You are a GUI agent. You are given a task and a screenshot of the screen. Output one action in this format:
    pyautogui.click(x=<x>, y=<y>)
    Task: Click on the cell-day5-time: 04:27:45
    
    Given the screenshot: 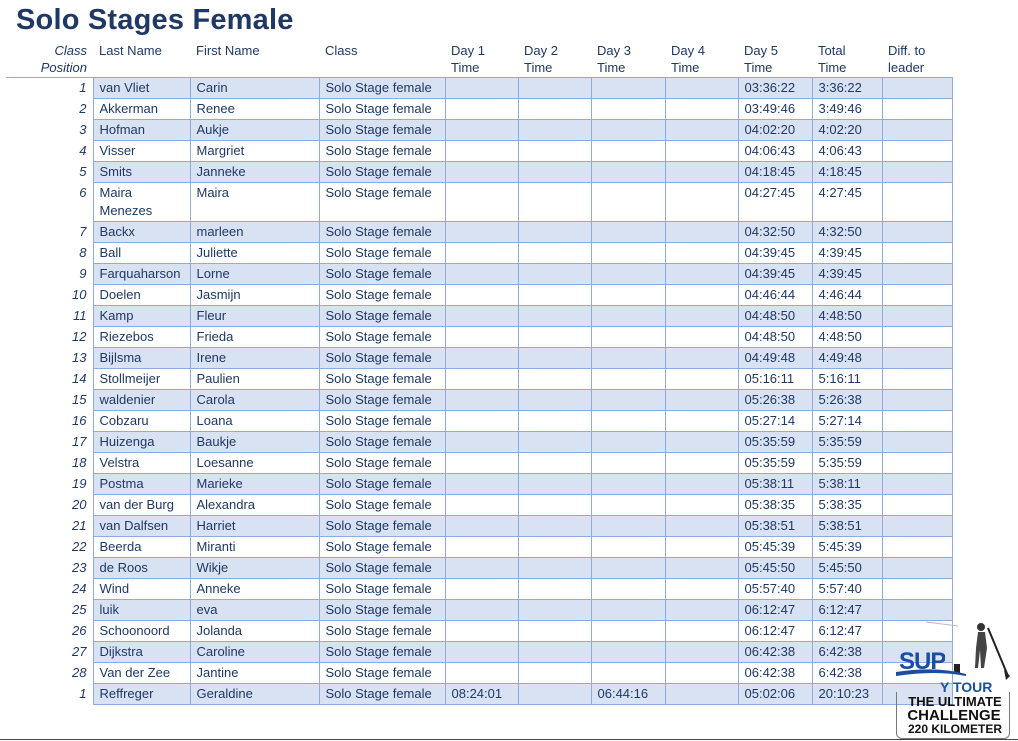 What is the action you would take?
    pyautogui.click(x=775, y=202)
    